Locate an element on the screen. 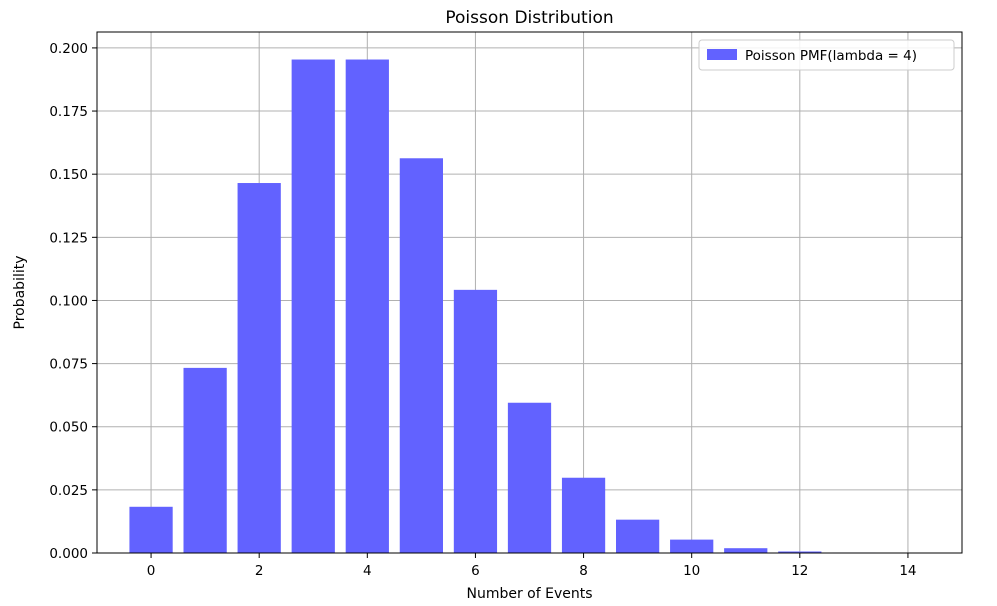  x-tick-label-4: 8 is located at coordinates (583, 571).